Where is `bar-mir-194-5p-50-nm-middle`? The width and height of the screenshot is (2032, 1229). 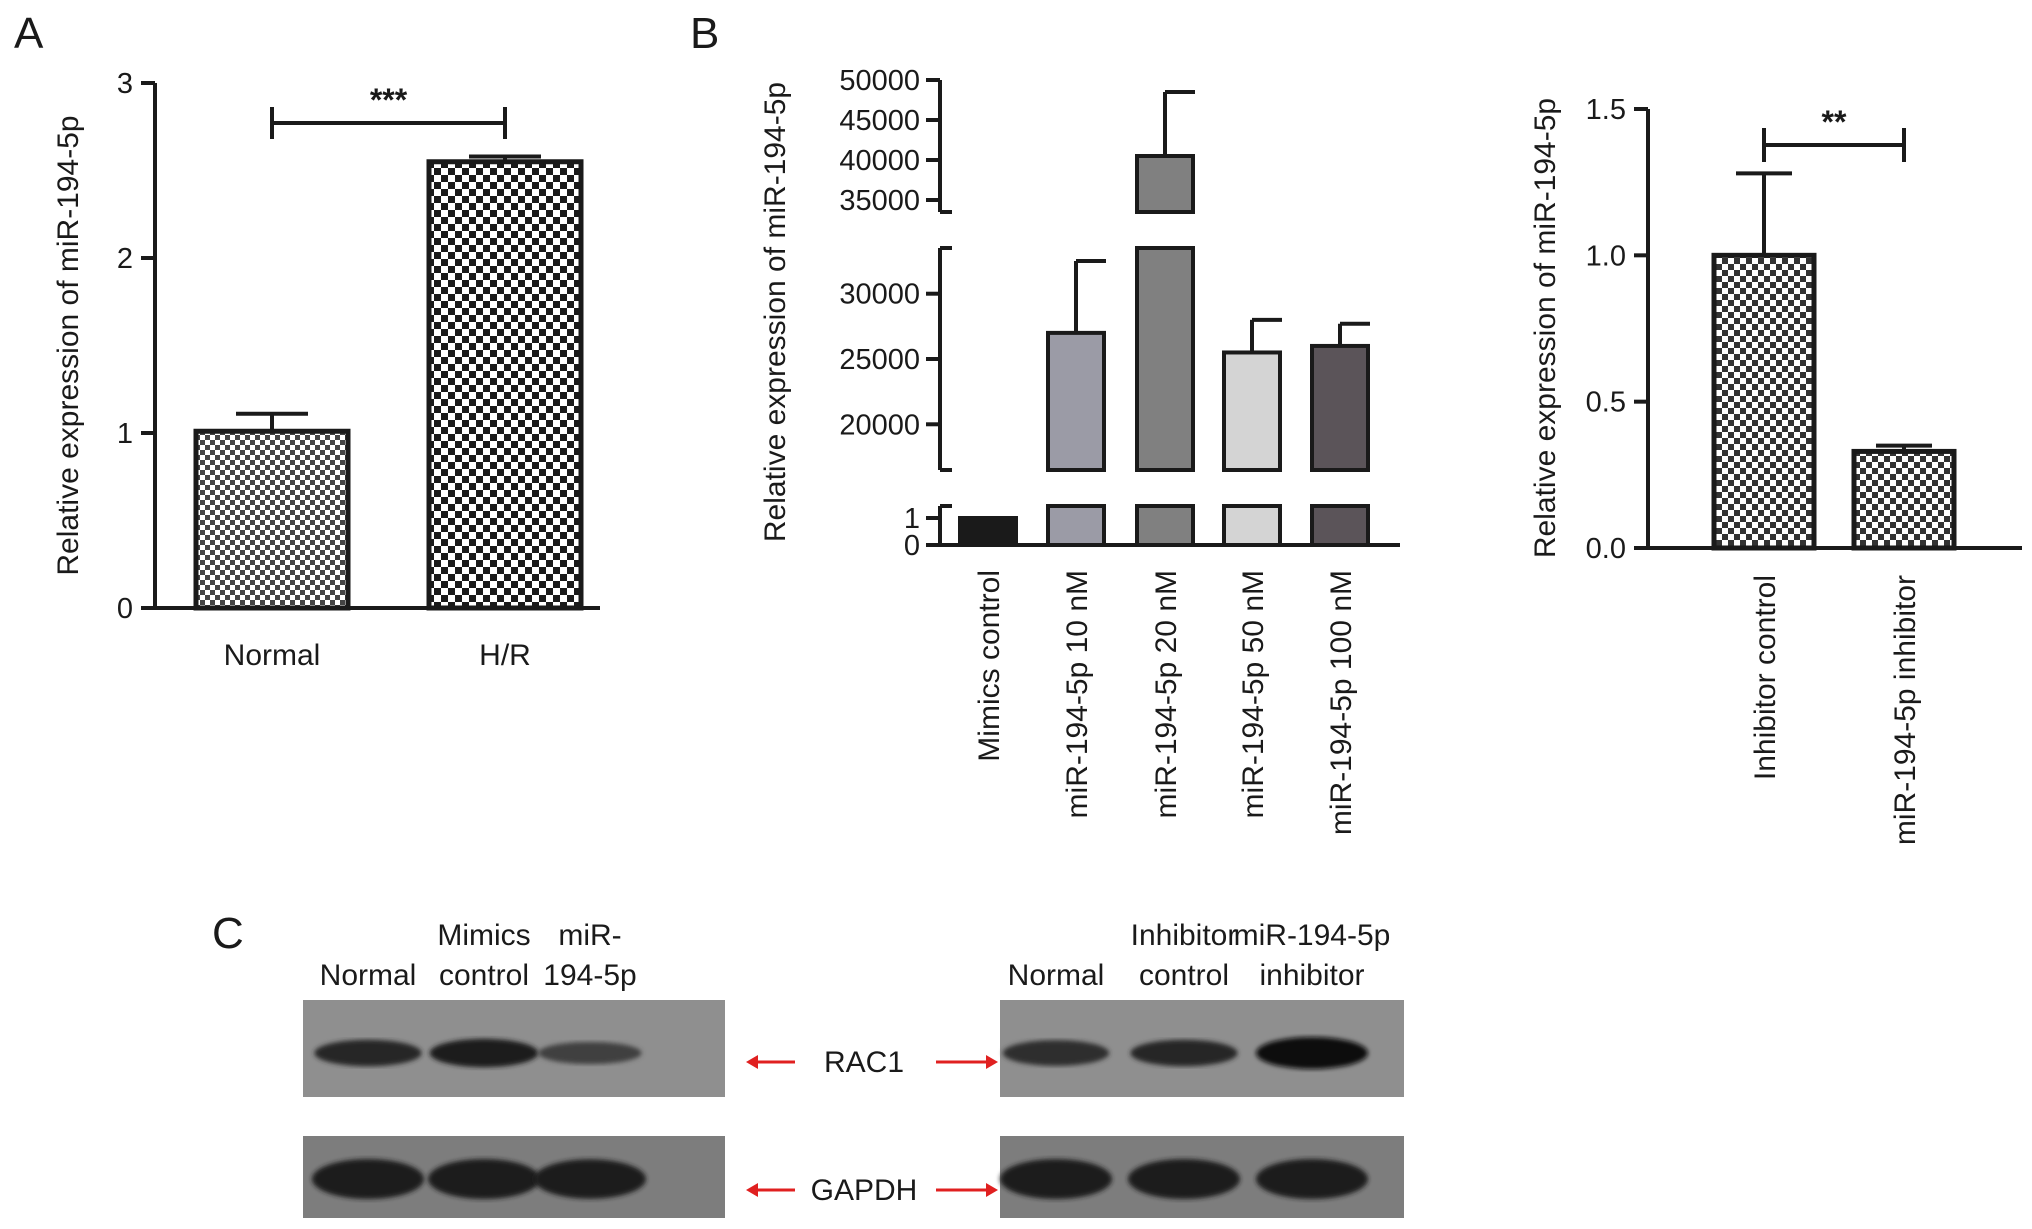 bar-mir-194-5p-50-nm-middle is located at coordinates (1252, 411).